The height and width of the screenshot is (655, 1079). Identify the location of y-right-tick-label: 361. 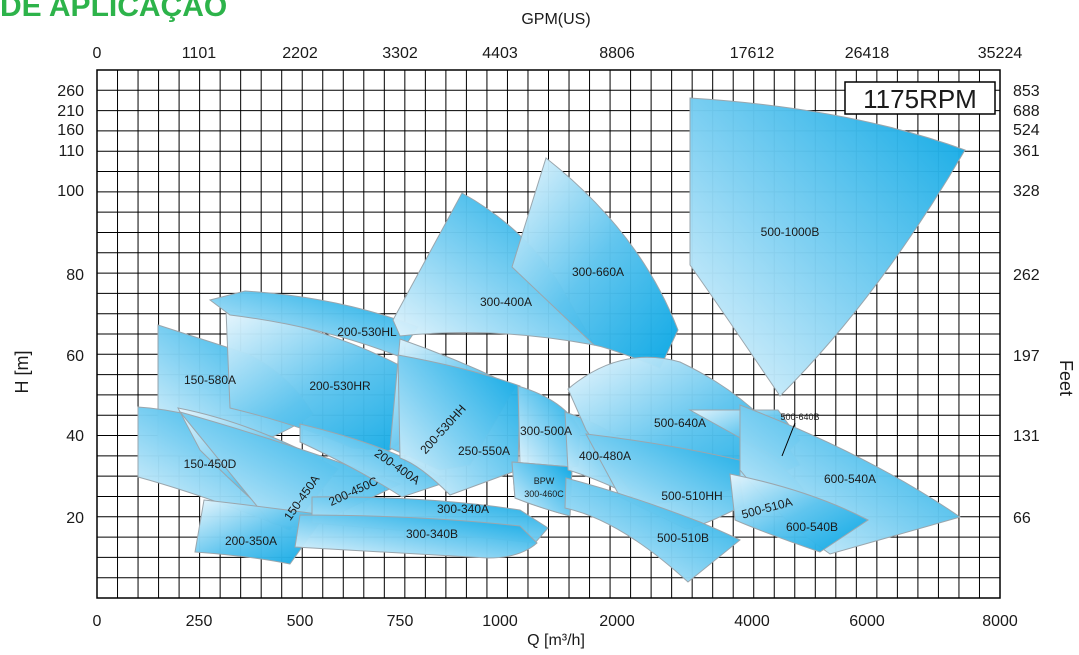
(1026, 151).